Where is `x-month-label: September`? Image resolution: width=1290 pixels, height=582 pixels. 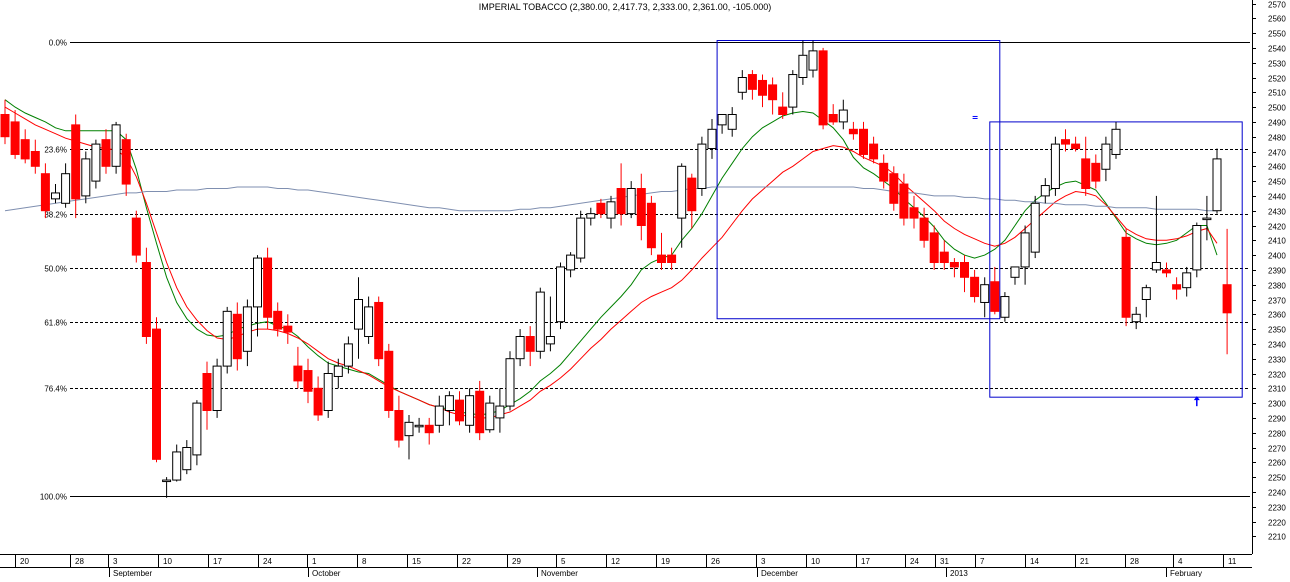 x-month-label: September is located at coordinates (132, 573).